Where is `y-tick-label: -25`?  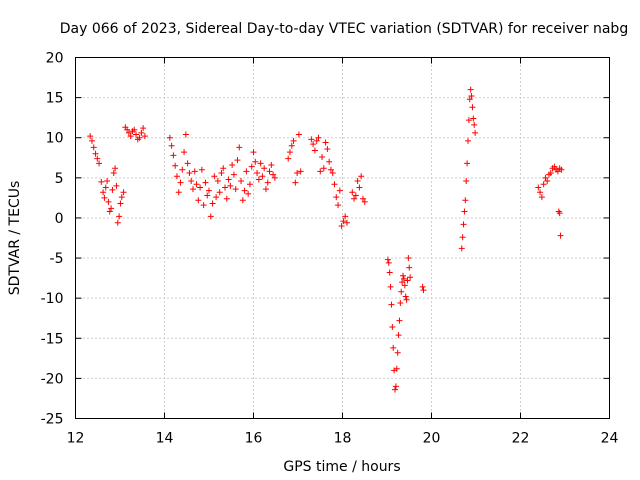 y-tick-label: -25 is located at coordinates (52, 420).